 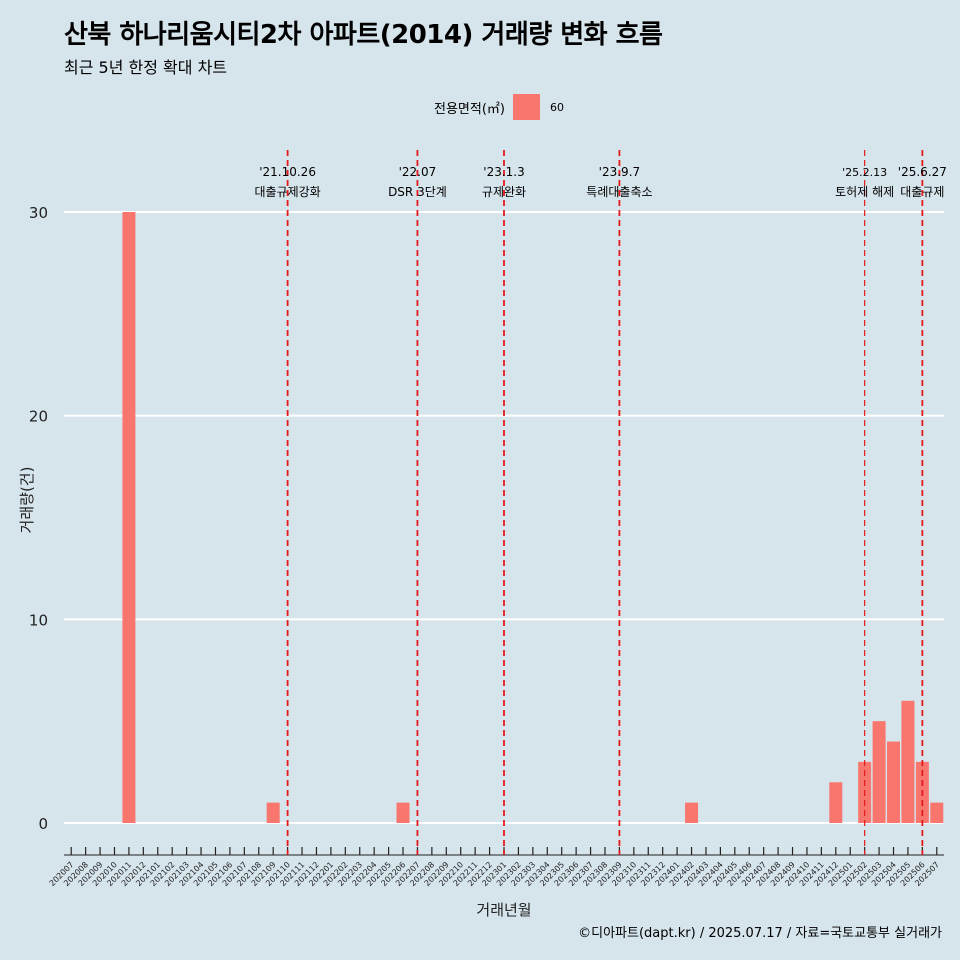 What do you see at coordinates (38, 213) in the screenshot?
I see `y-tick-label: 30` at bounding box center [38, 213].